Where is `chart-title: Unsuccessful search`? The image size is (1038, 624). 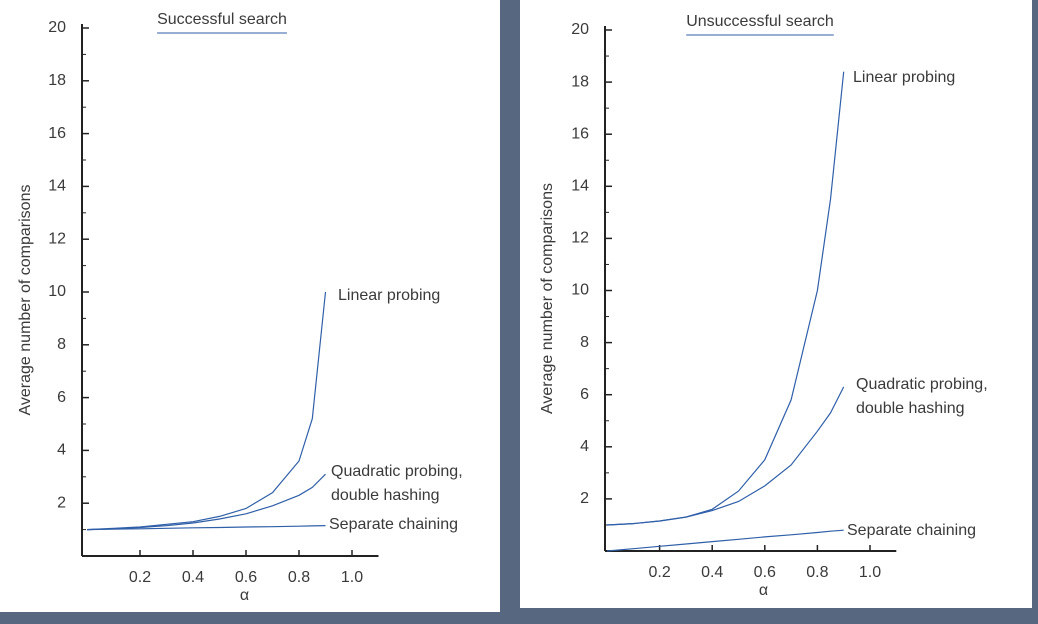 chart-title: Unsuccessful search is located at coordinates (760, 21).